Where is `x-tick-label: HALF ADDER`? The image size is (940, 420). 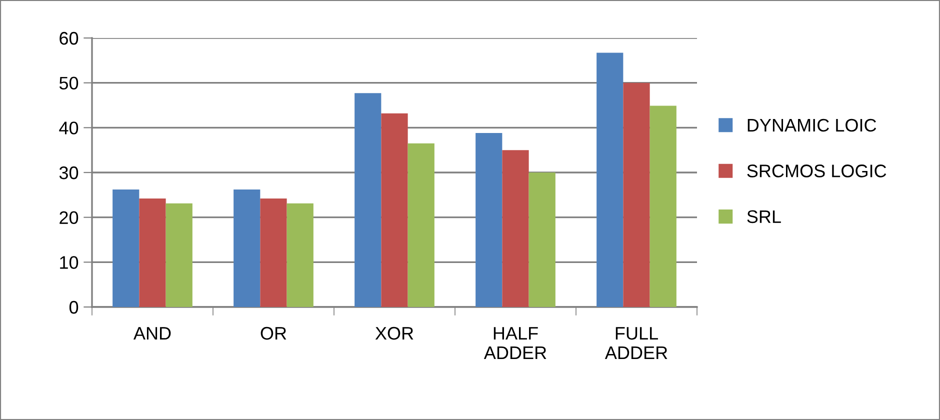 x-tick-label: HALF ADDER is located at coordinates (515, 343).